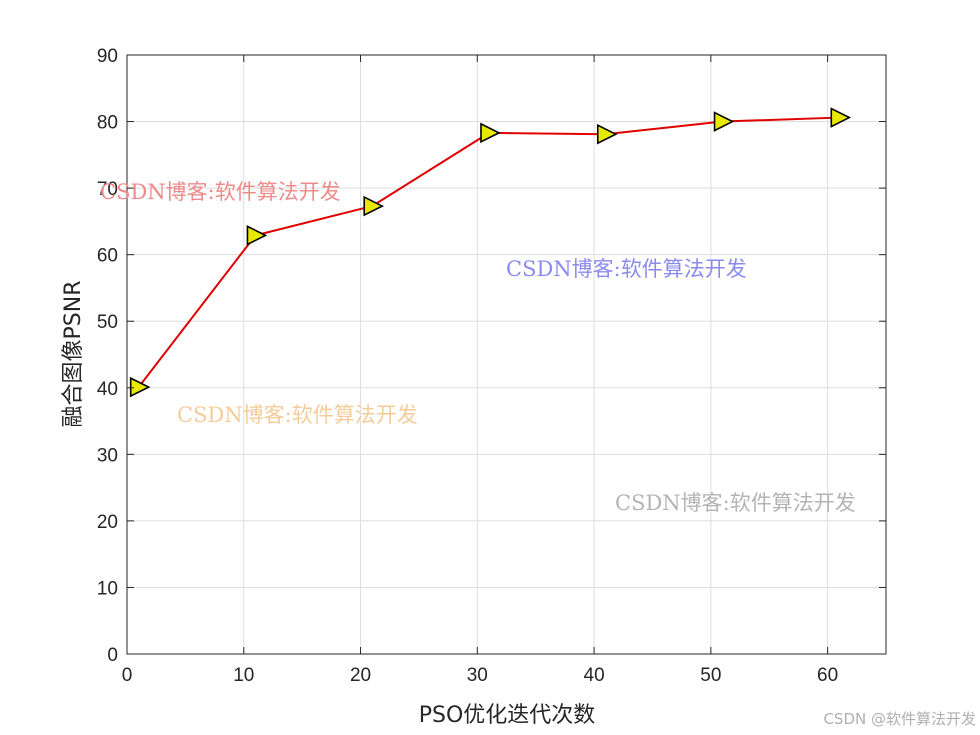 This screenshot has height=735, width=980. What do you see at coordinates (107, 322) in the screenshot?
I see `y-tick-label: 50` at bounding box center [107, 322].